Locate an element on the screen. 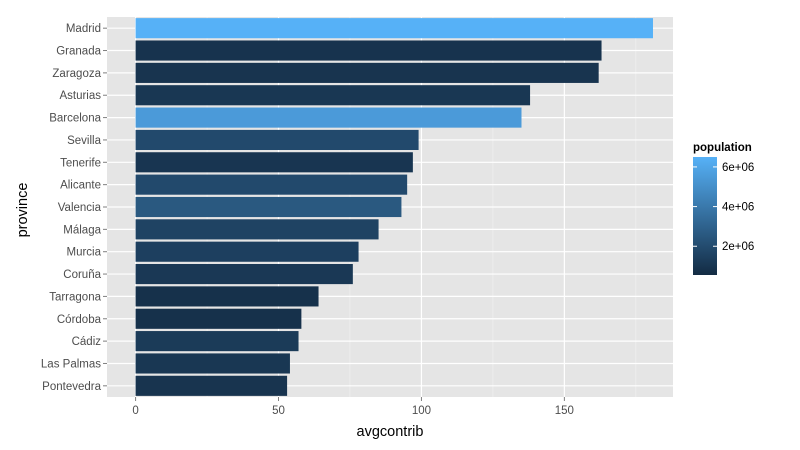 The height and width of the screenshot is (450, 800). y-tick-label: Córdoba is located at coordinates (79, 320).